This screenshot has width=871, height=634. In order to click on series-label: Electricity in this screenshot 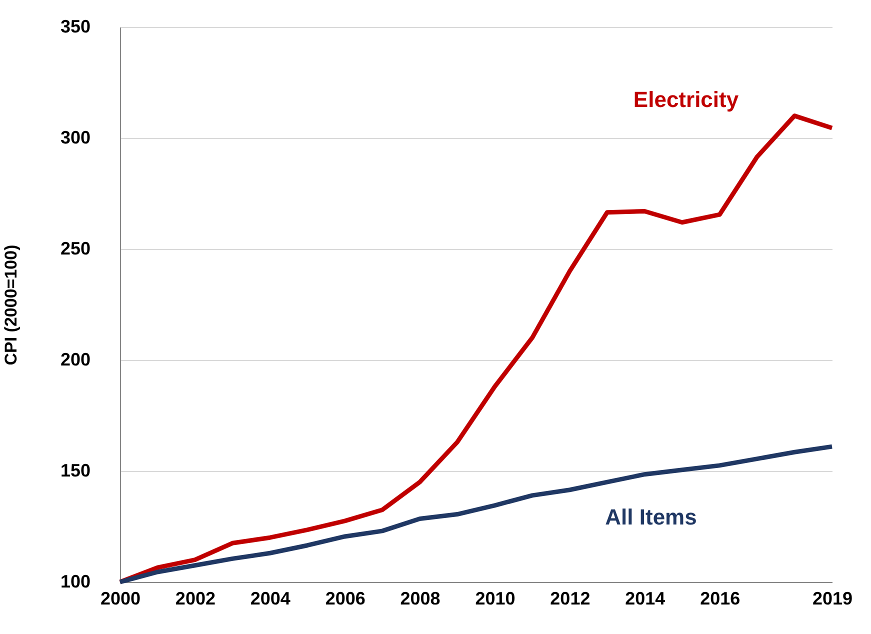, I will do `click(686, 99)`.